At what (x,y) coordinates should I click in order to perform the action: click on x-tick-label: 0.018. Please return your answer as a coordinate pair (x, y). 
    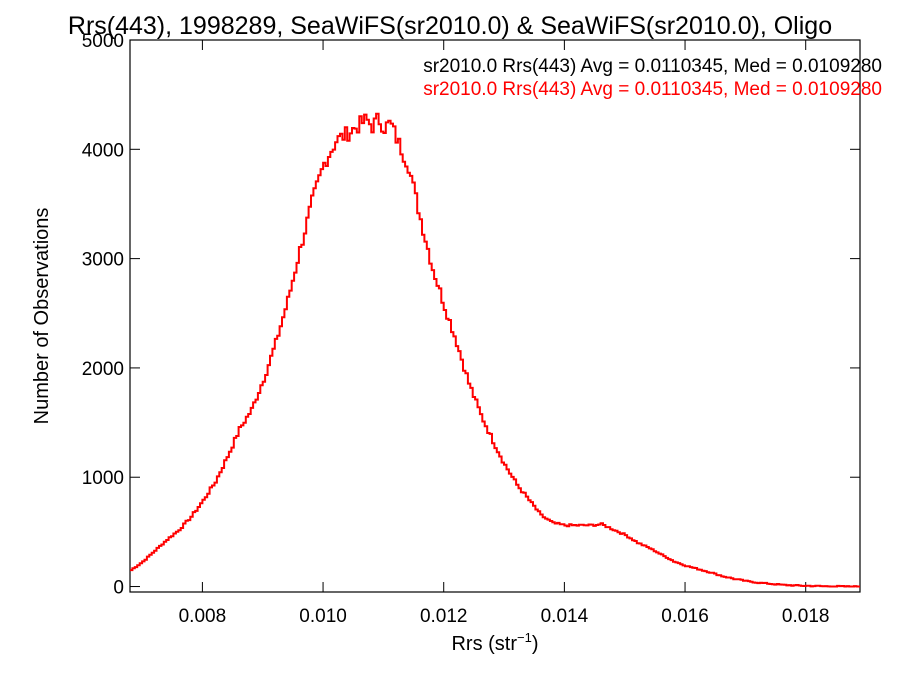
    Looking at the image, I should click on (806, 616).